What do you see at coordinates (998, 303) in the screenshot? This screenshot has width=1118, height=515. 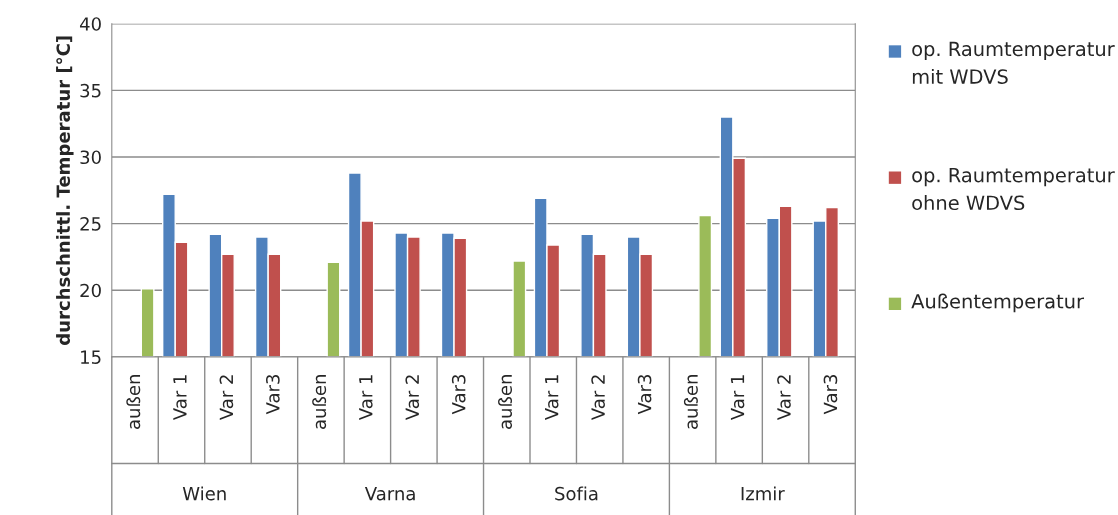 I see `legend-label: Außentemperatur` at bounding box center [998, 303].